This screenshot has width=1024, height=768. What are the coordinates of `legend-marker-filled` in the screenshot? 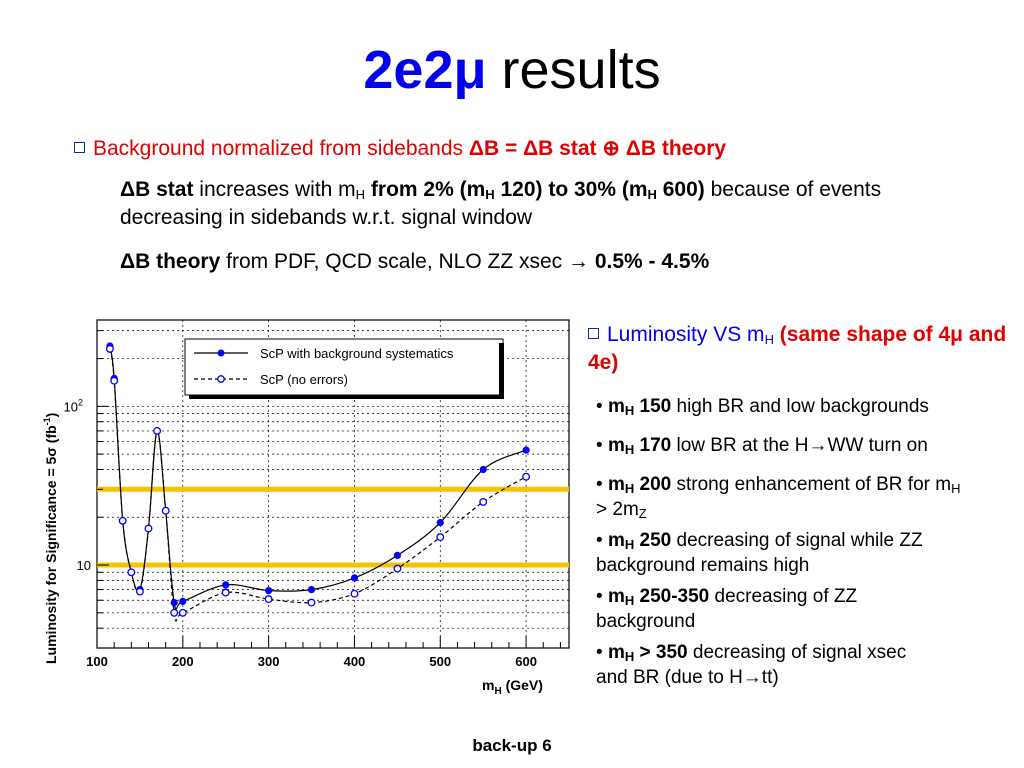 It's located at (221, 353).